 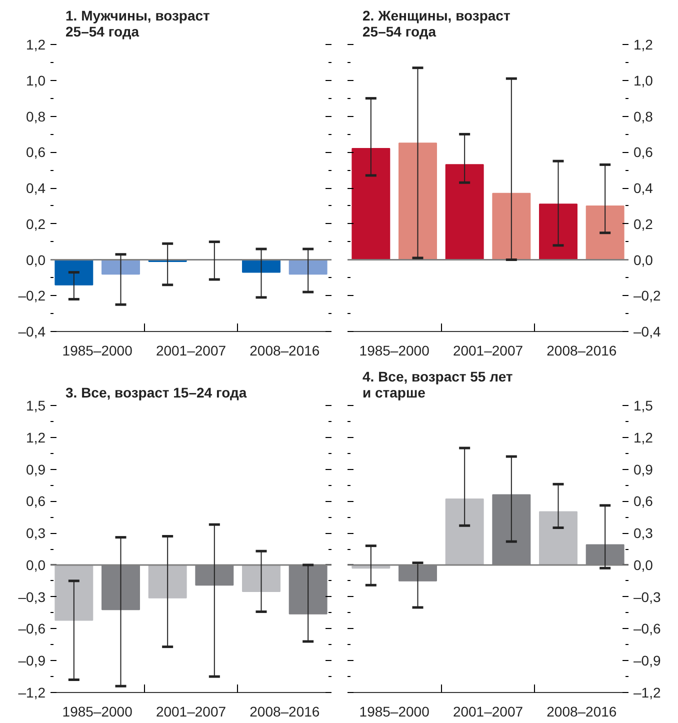 What do you see at coordinates (647, 296) in the screenshot?
I see `y2-tick-label: –0,2` at bounding box center [647, 296].